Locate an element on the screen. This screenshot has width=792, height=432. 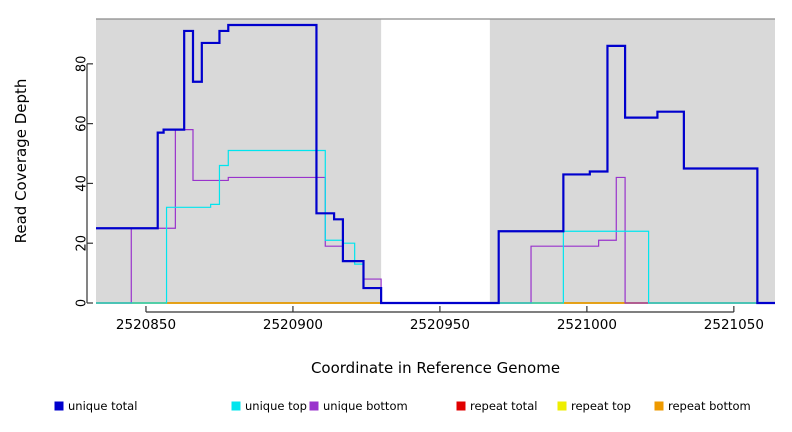
y-tick-label: 0 is located at coordinates (82, 303).